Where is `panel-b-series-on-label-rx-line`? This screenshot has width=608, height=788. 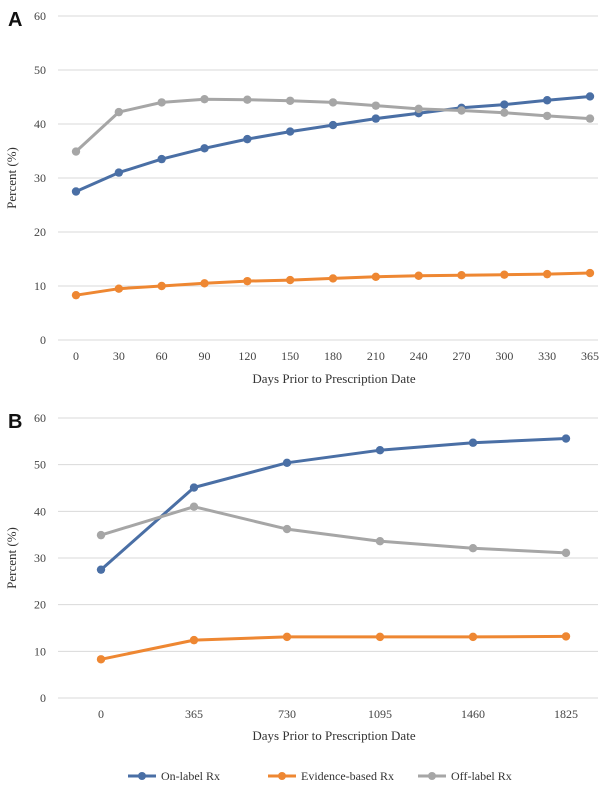
panel-b-series-on-label-rx-line is located at coordinates (333, 504).